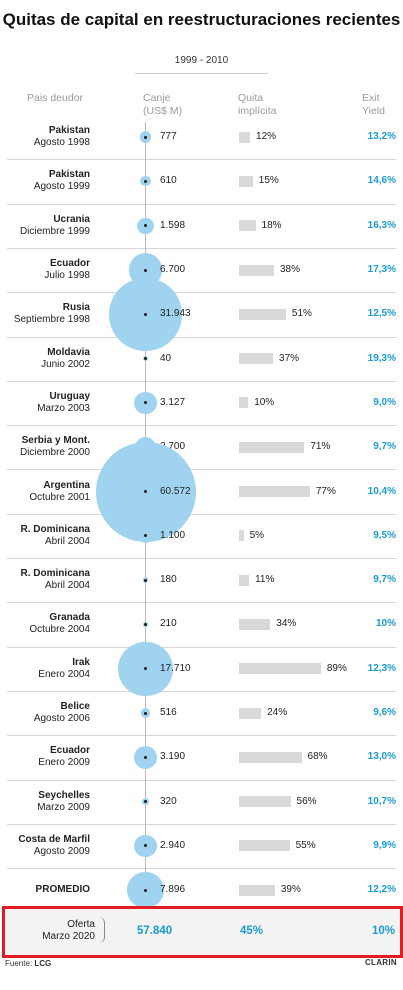 The image size is (403, 990). What do you see at coordinates (45, 492) in the screenshot?
I see `country-label: Argentina Octubre 2001` at bounding box center [45, 492].